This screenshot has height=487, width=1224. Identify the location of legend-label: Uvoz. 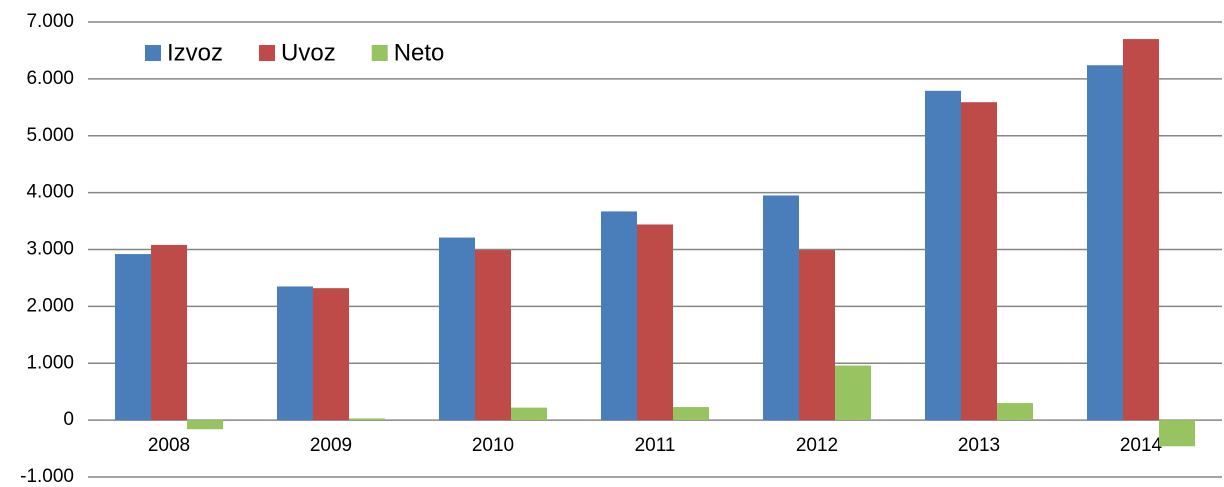
(308, 52).